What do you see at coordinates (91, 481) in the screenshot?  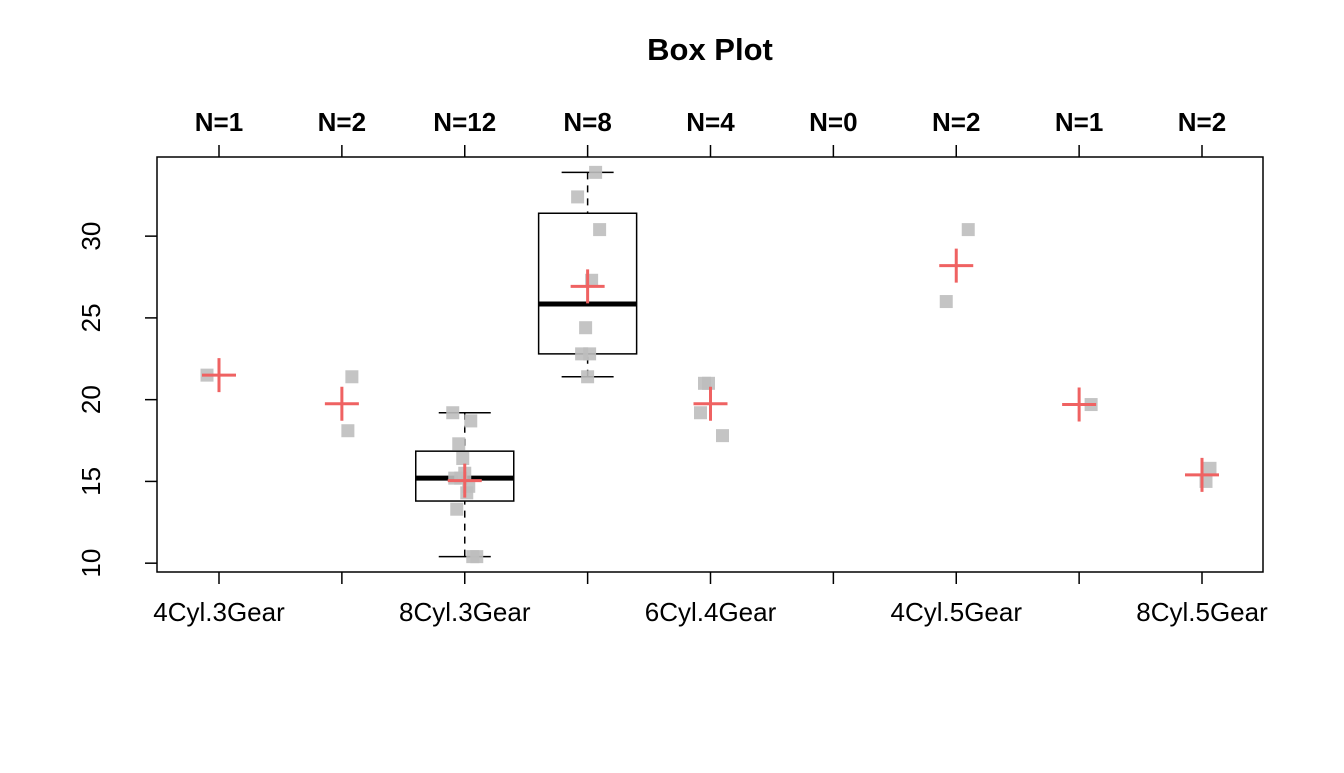 I see `y-tick-label: 15` at bounding box center [91, 481].